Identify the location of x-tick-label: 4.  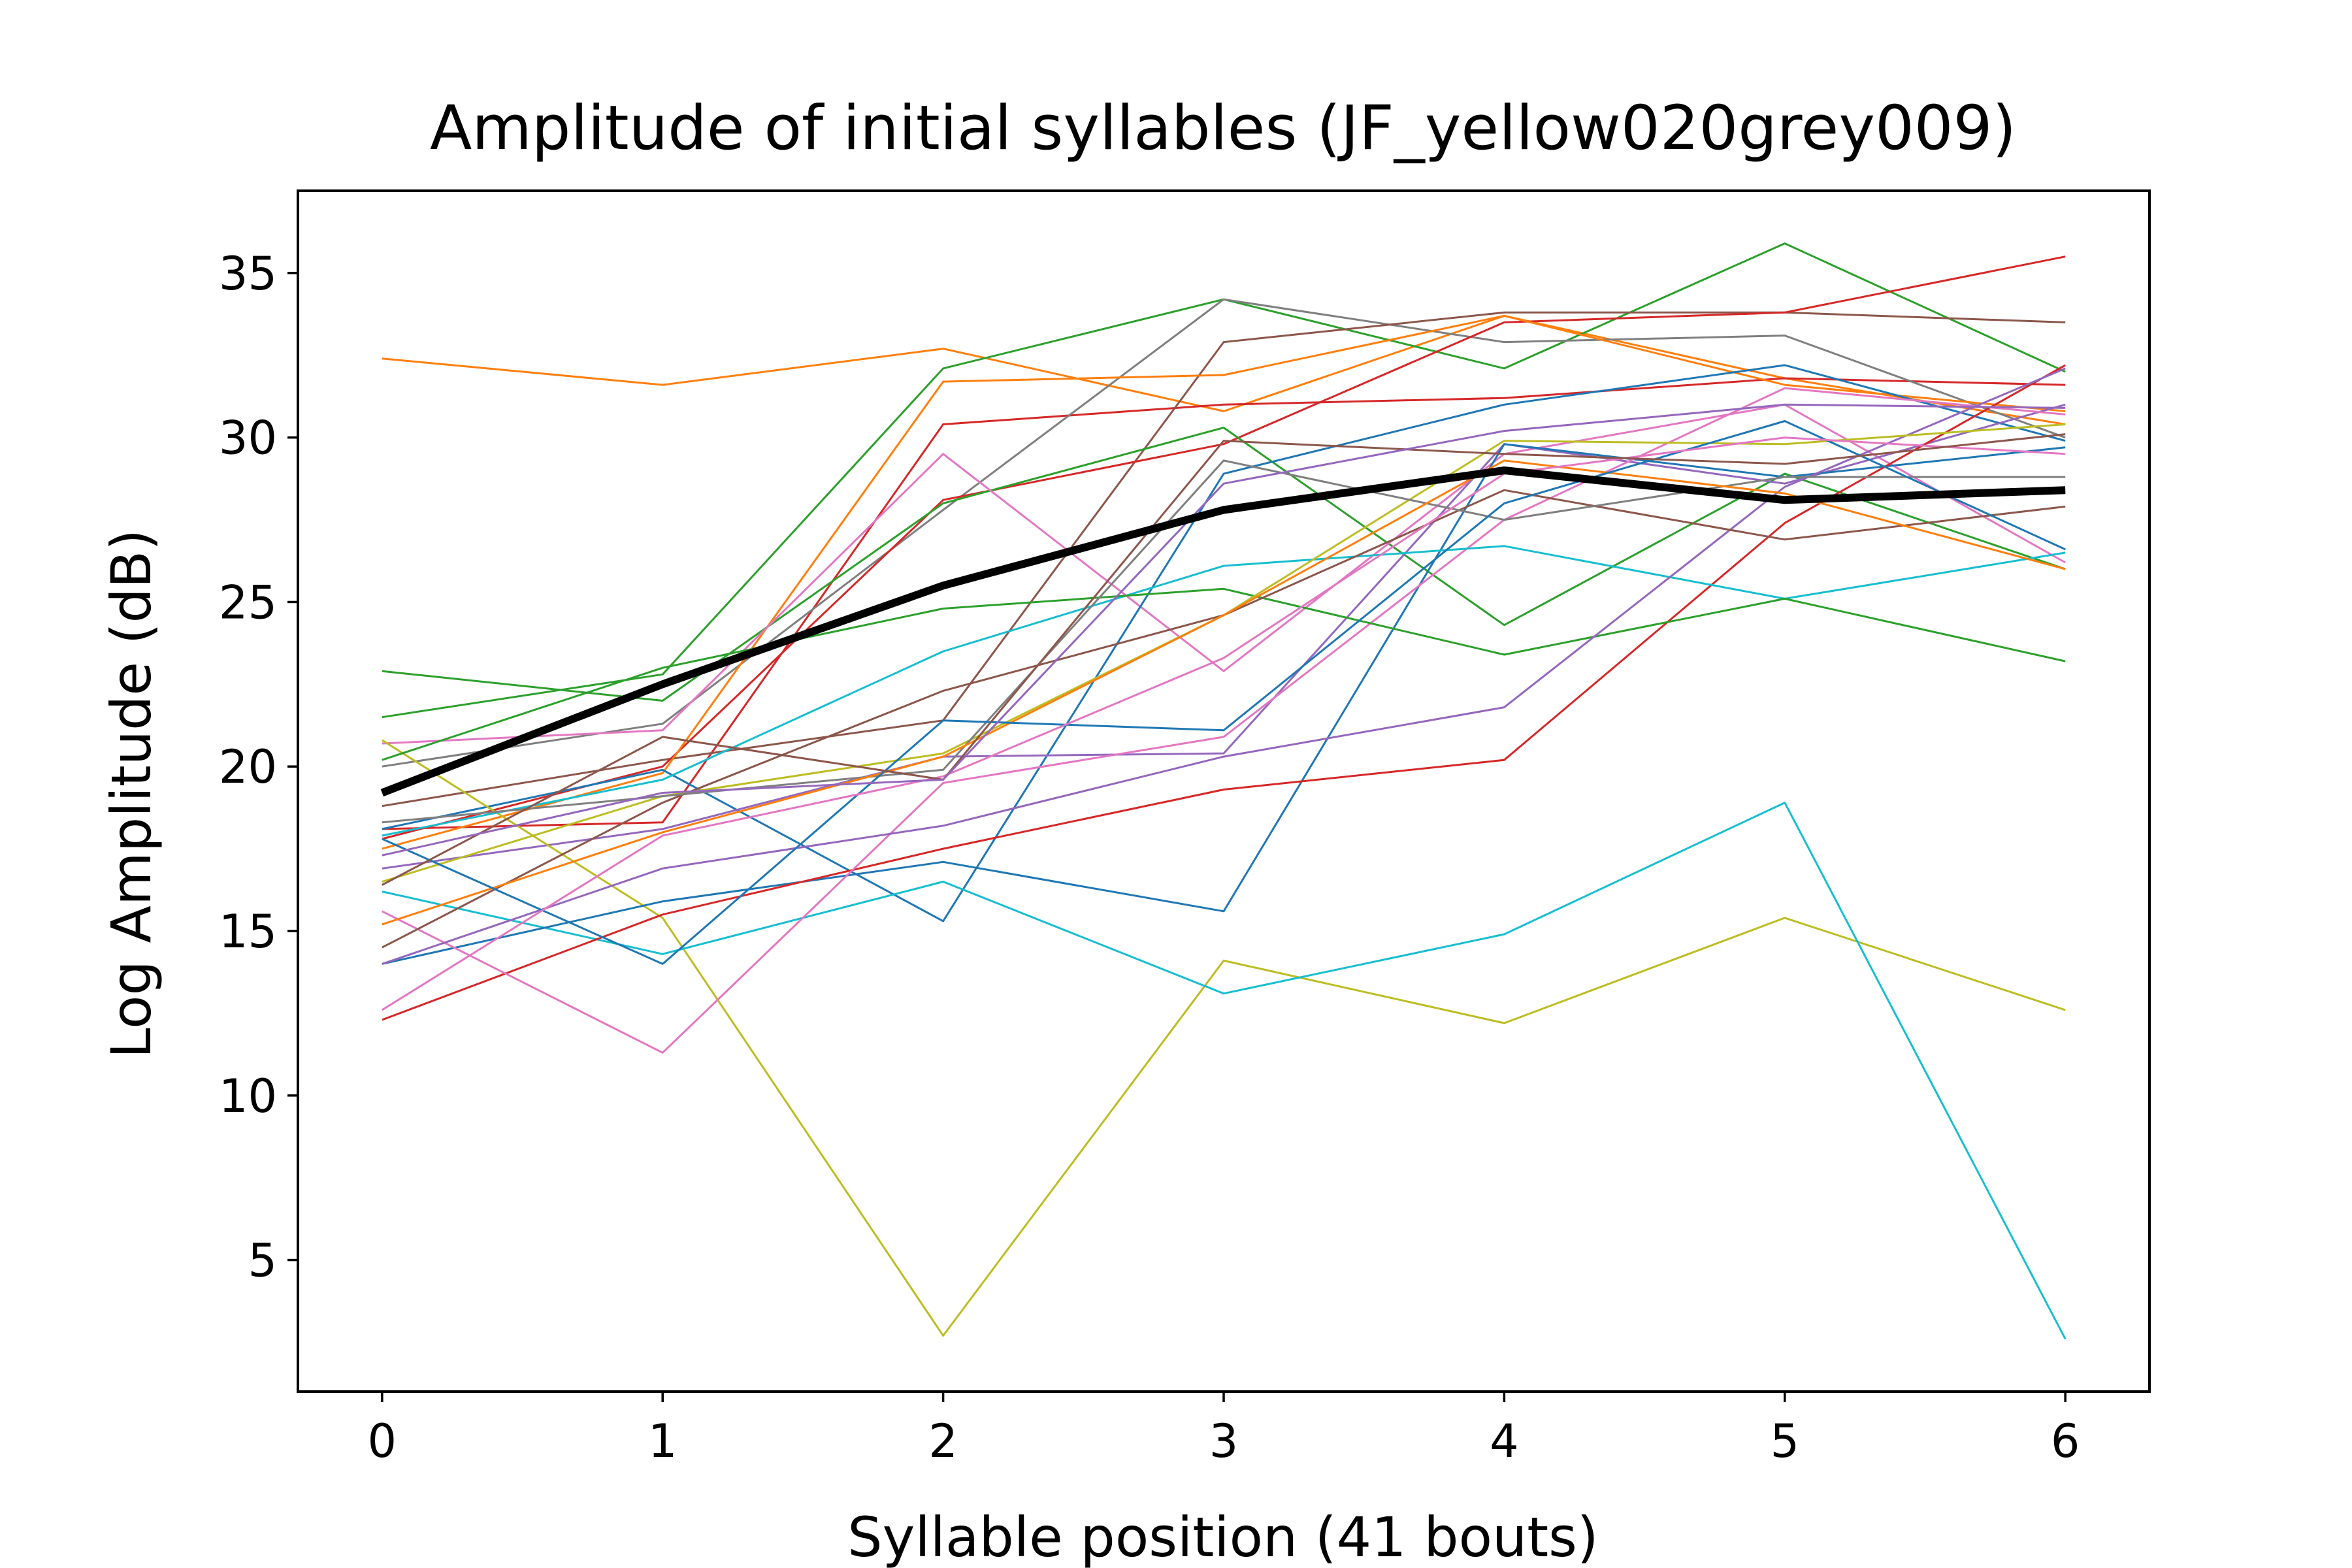
(1504, 1441).